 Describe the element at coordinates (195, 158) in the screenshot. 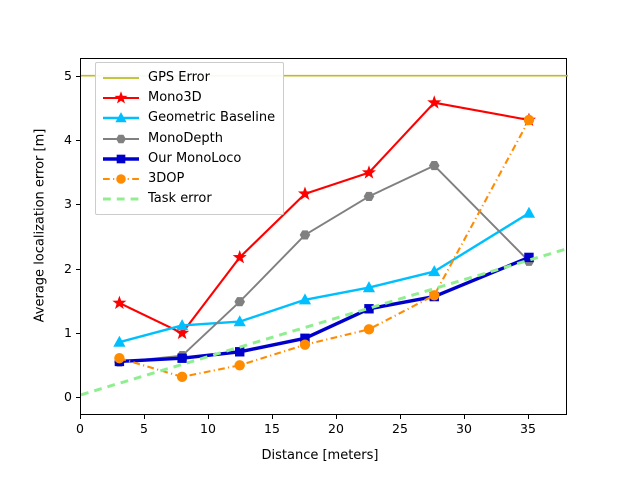

I see `legend-label: Our MonoLoco` at that location.